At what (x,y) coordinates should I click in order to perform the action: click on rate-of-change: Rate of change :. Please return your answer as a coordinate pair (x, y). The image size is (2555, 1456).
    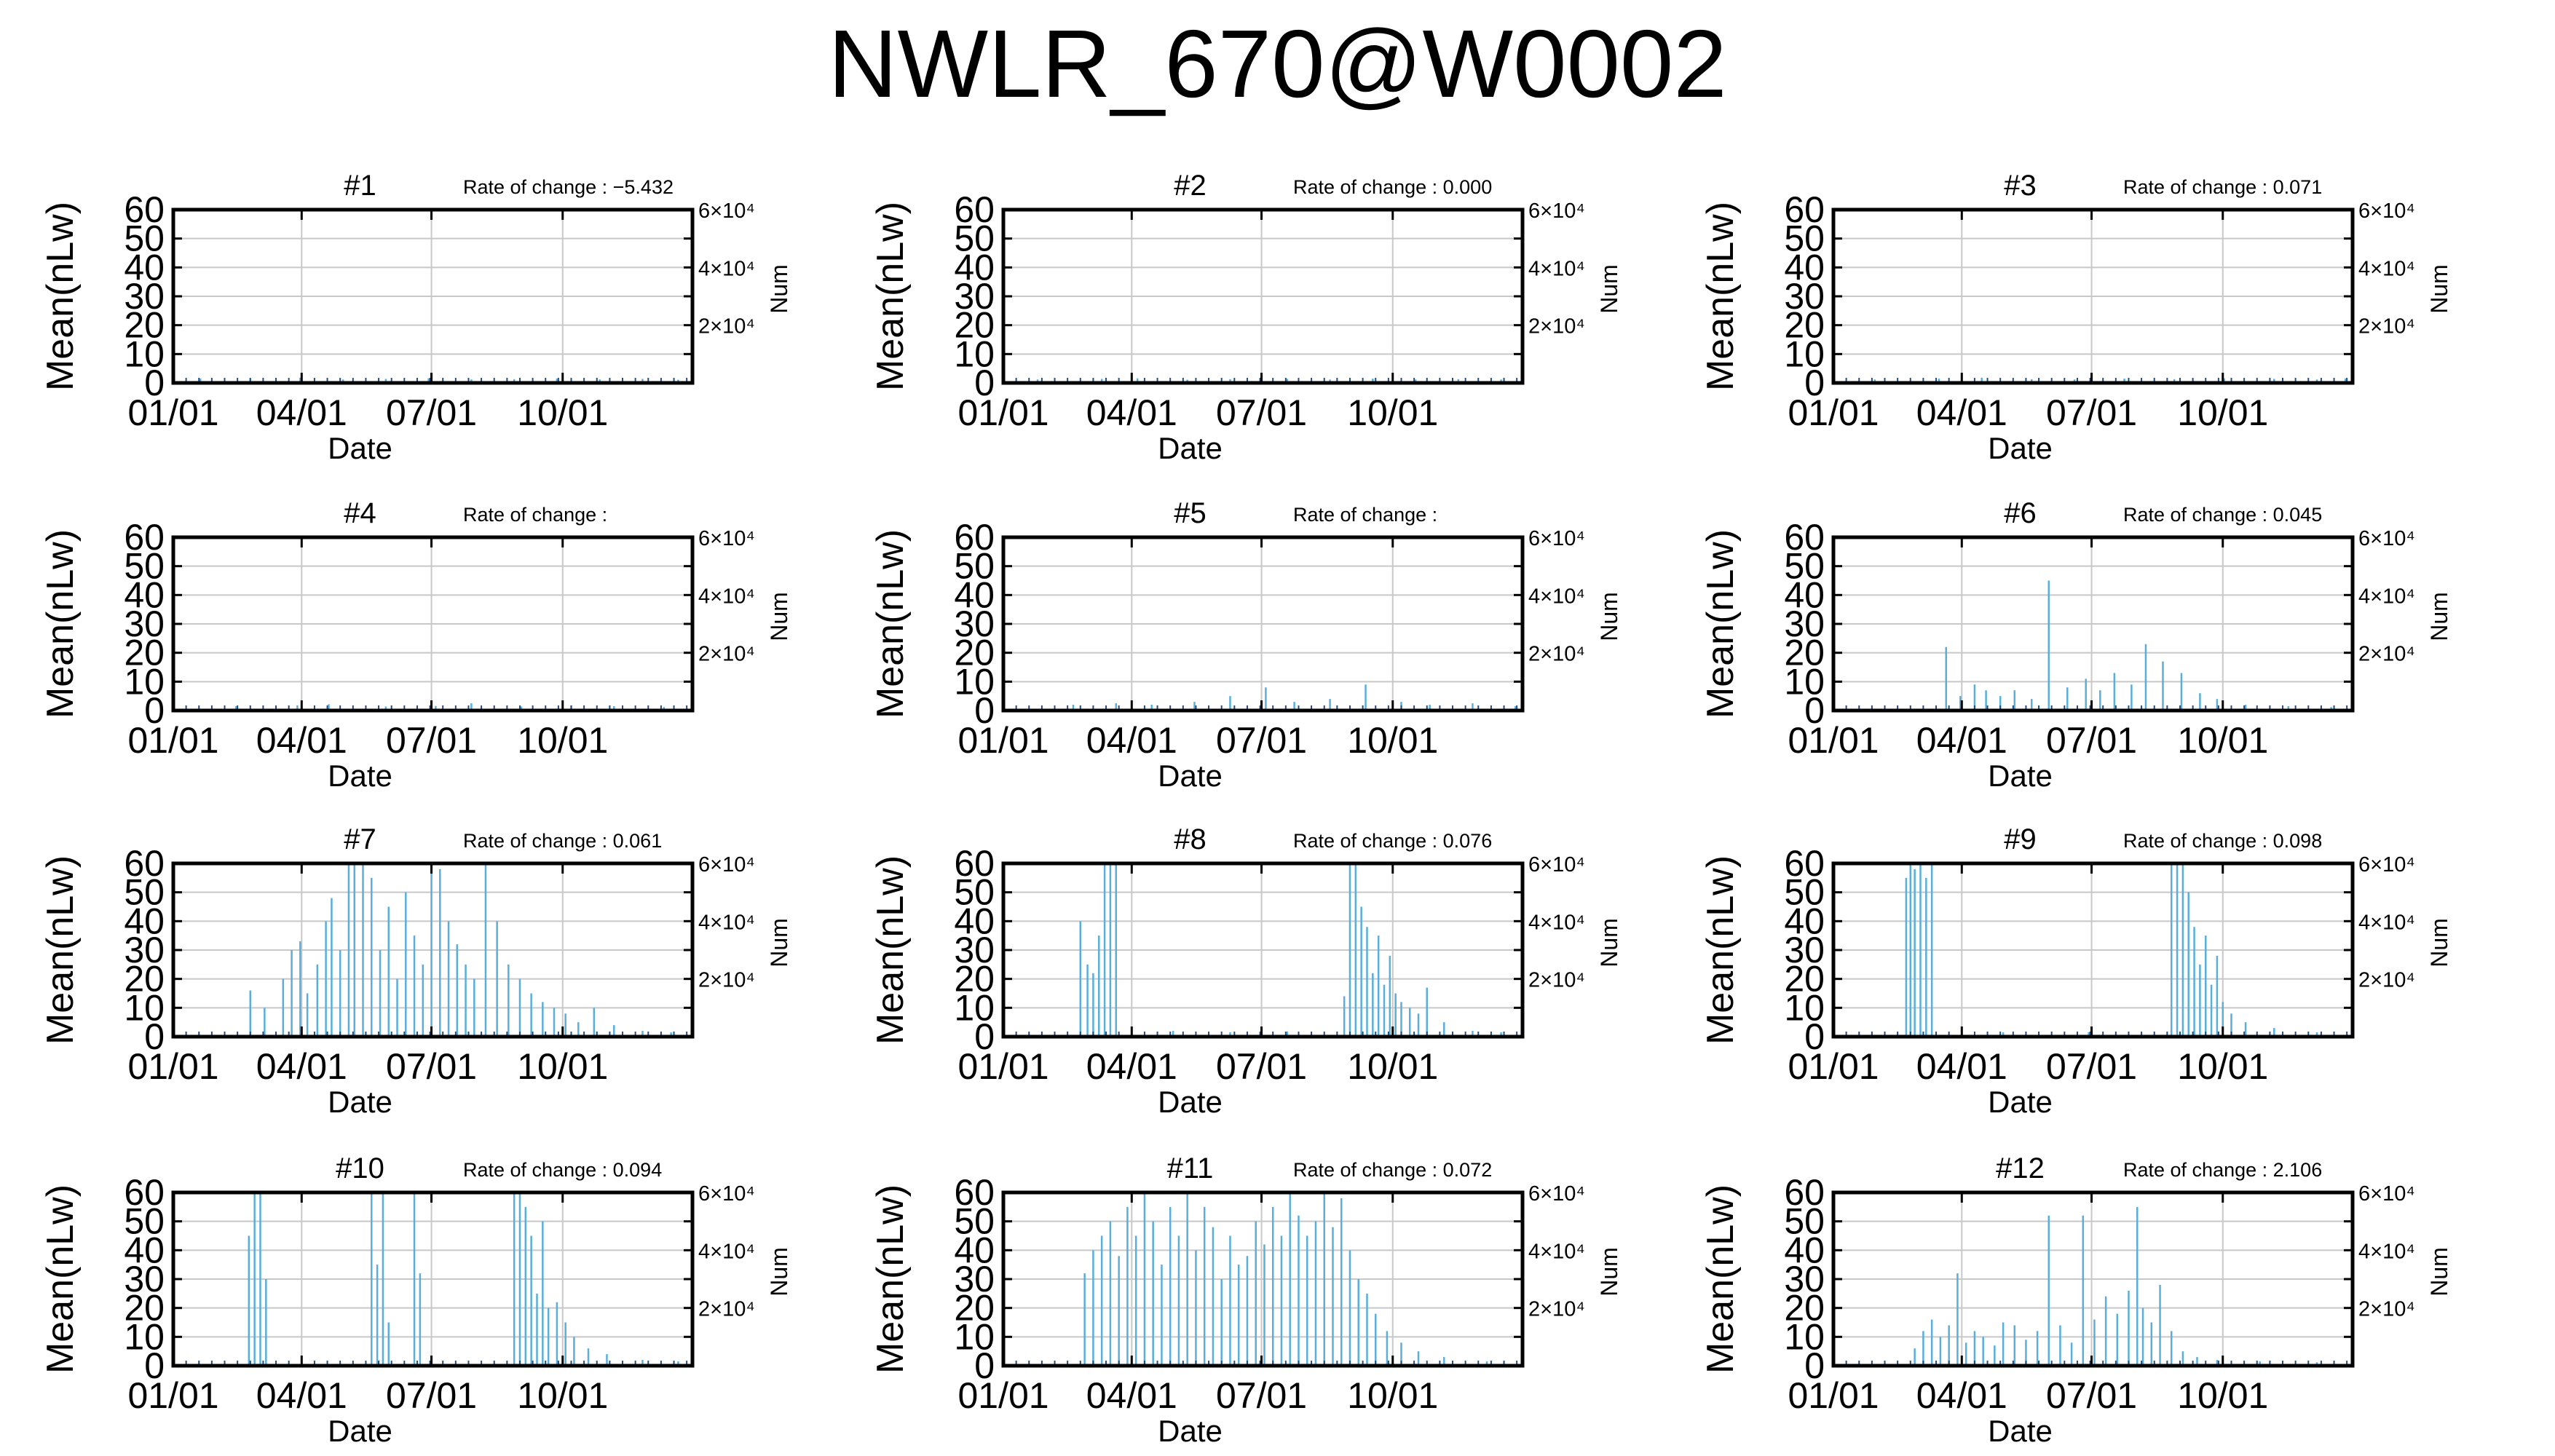
    Looking at the image, I should click on (535, 515).